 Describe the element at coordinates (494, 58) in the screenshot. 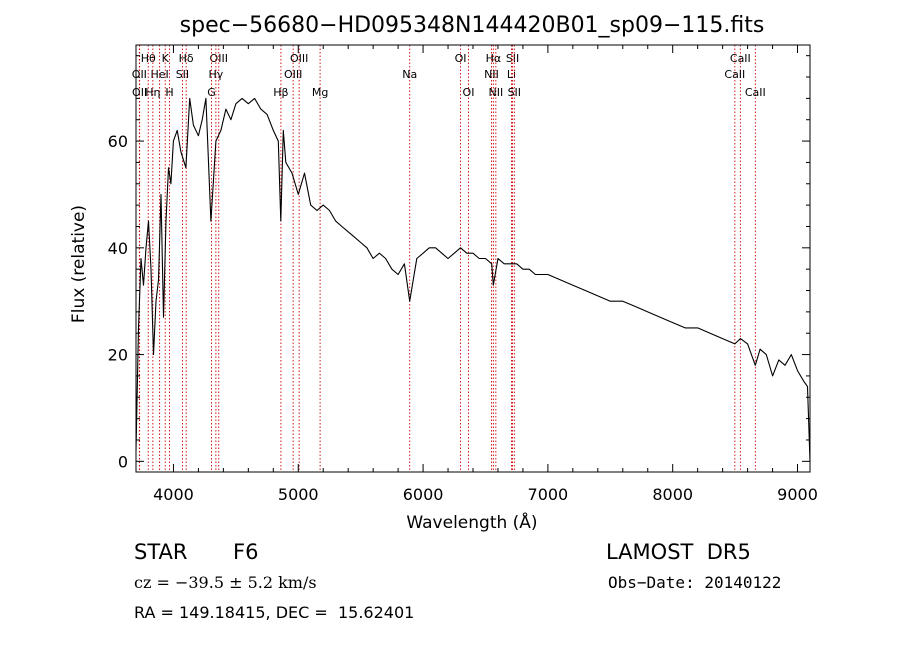

I see `line-marker-label: Hα` at that location.